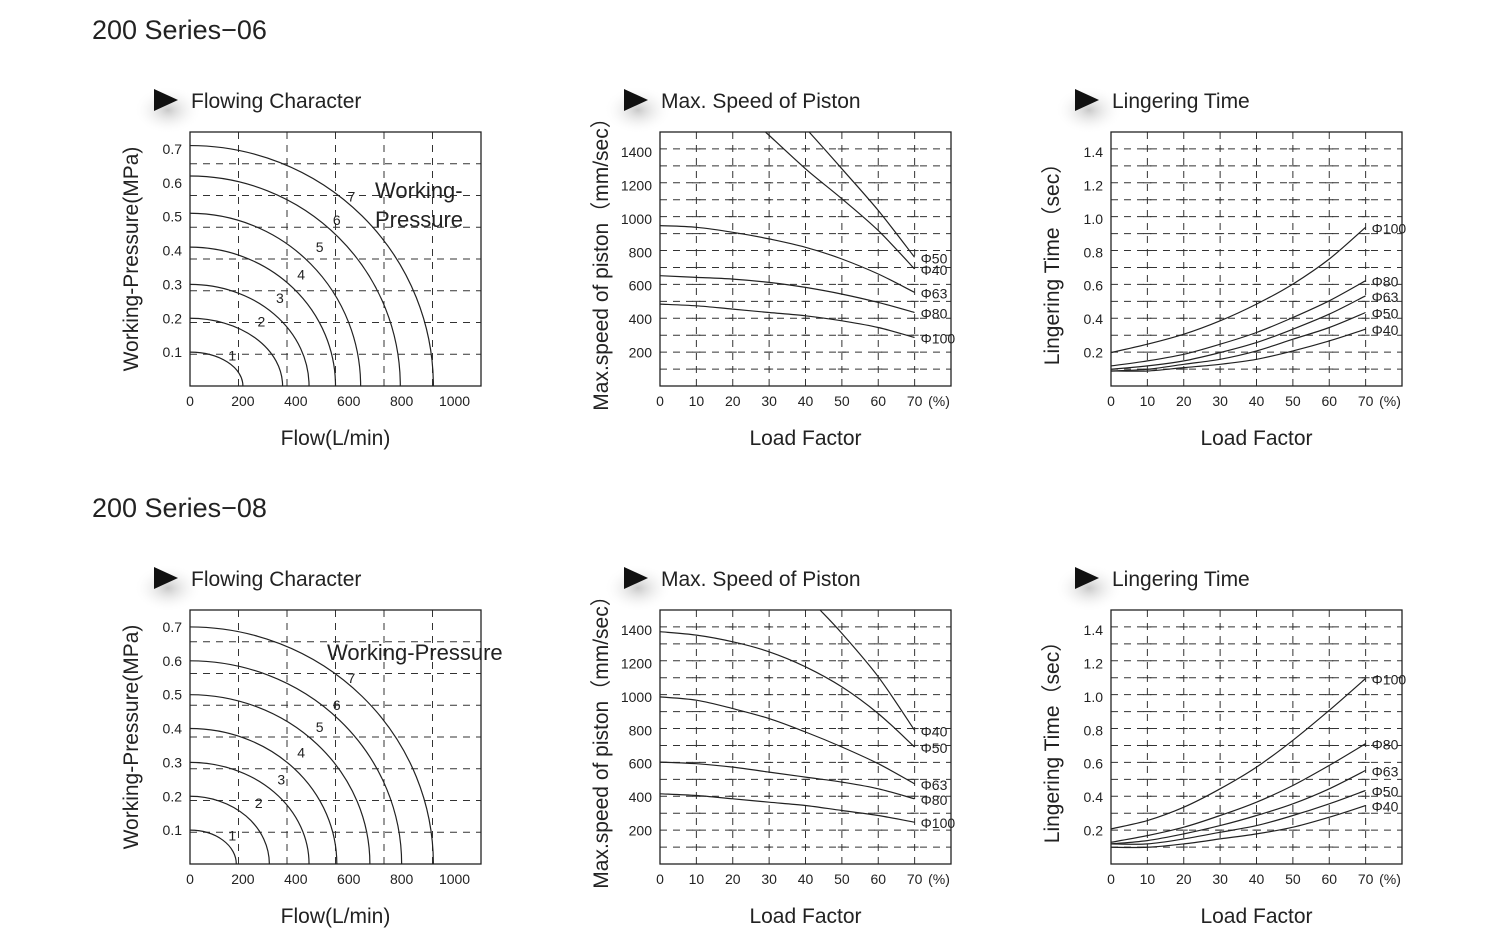  What do you see at coordinates (636, 697) in the screenshot?
I see `y-tick-label: 1000` at bounding box center [636, 697].